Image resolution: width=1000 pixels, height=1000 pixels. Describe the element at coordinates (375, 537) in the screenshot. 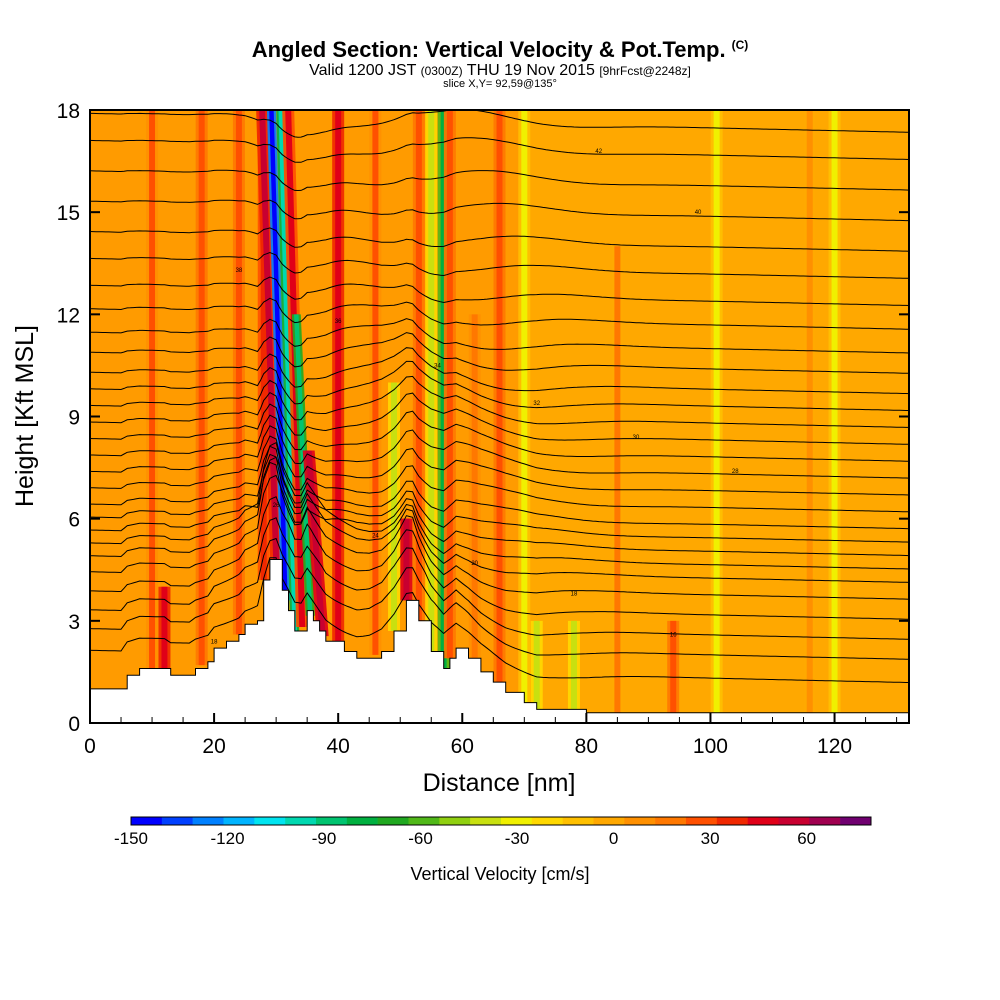

I see `isentrope-label: 24` at that location.